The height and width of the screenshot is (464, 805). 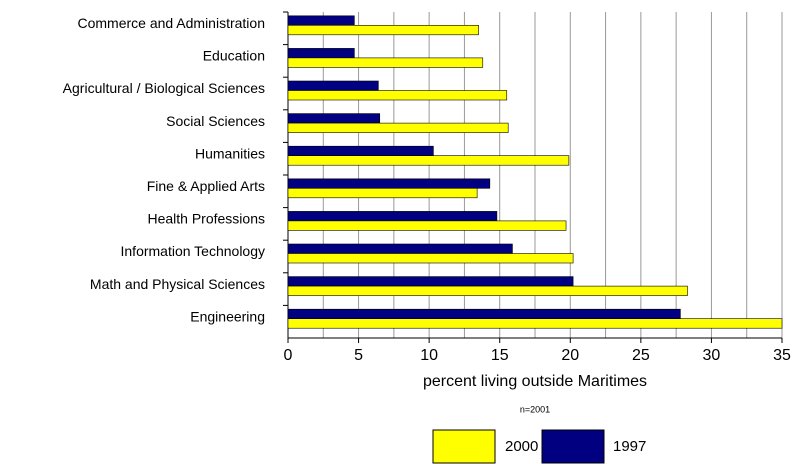 What do you see at coordinates (206, 219) in the screenshot?
I see `y-tick-label: Health Professions` at bounding box center [206, 219].